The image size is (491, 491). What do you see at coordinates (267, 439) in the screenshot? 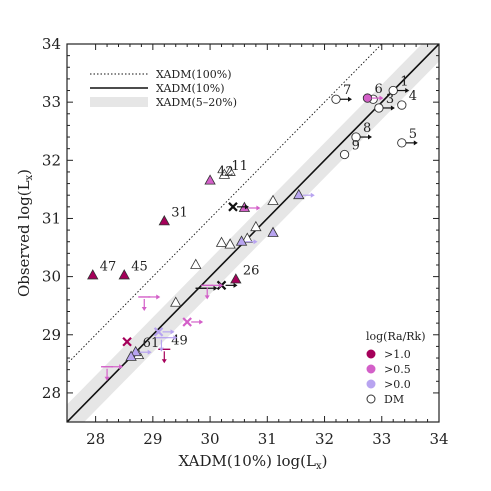
I see `x-tick-label: 31` at bounding box center [267, 439].